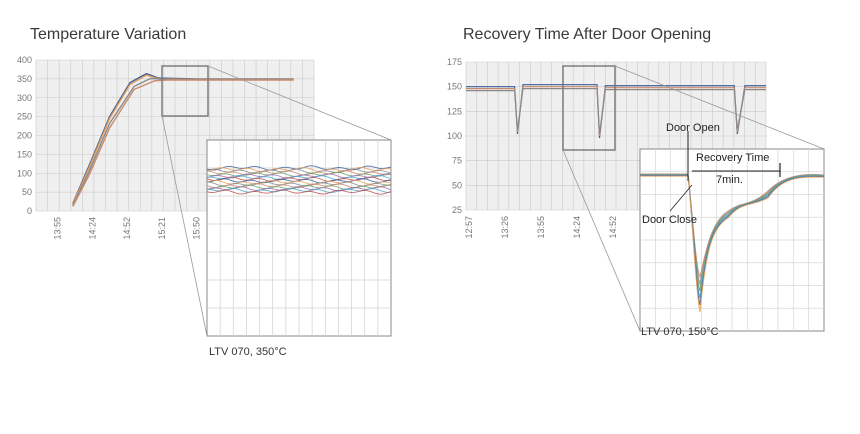  Describe the element at coordinates (505, 227) in the screenshot. I see `x-tick-label: 13:26` at that location.